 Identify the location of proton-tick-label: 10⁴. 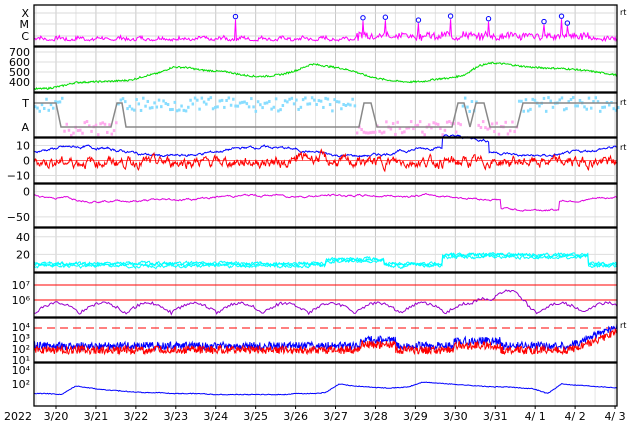
(21, 327).